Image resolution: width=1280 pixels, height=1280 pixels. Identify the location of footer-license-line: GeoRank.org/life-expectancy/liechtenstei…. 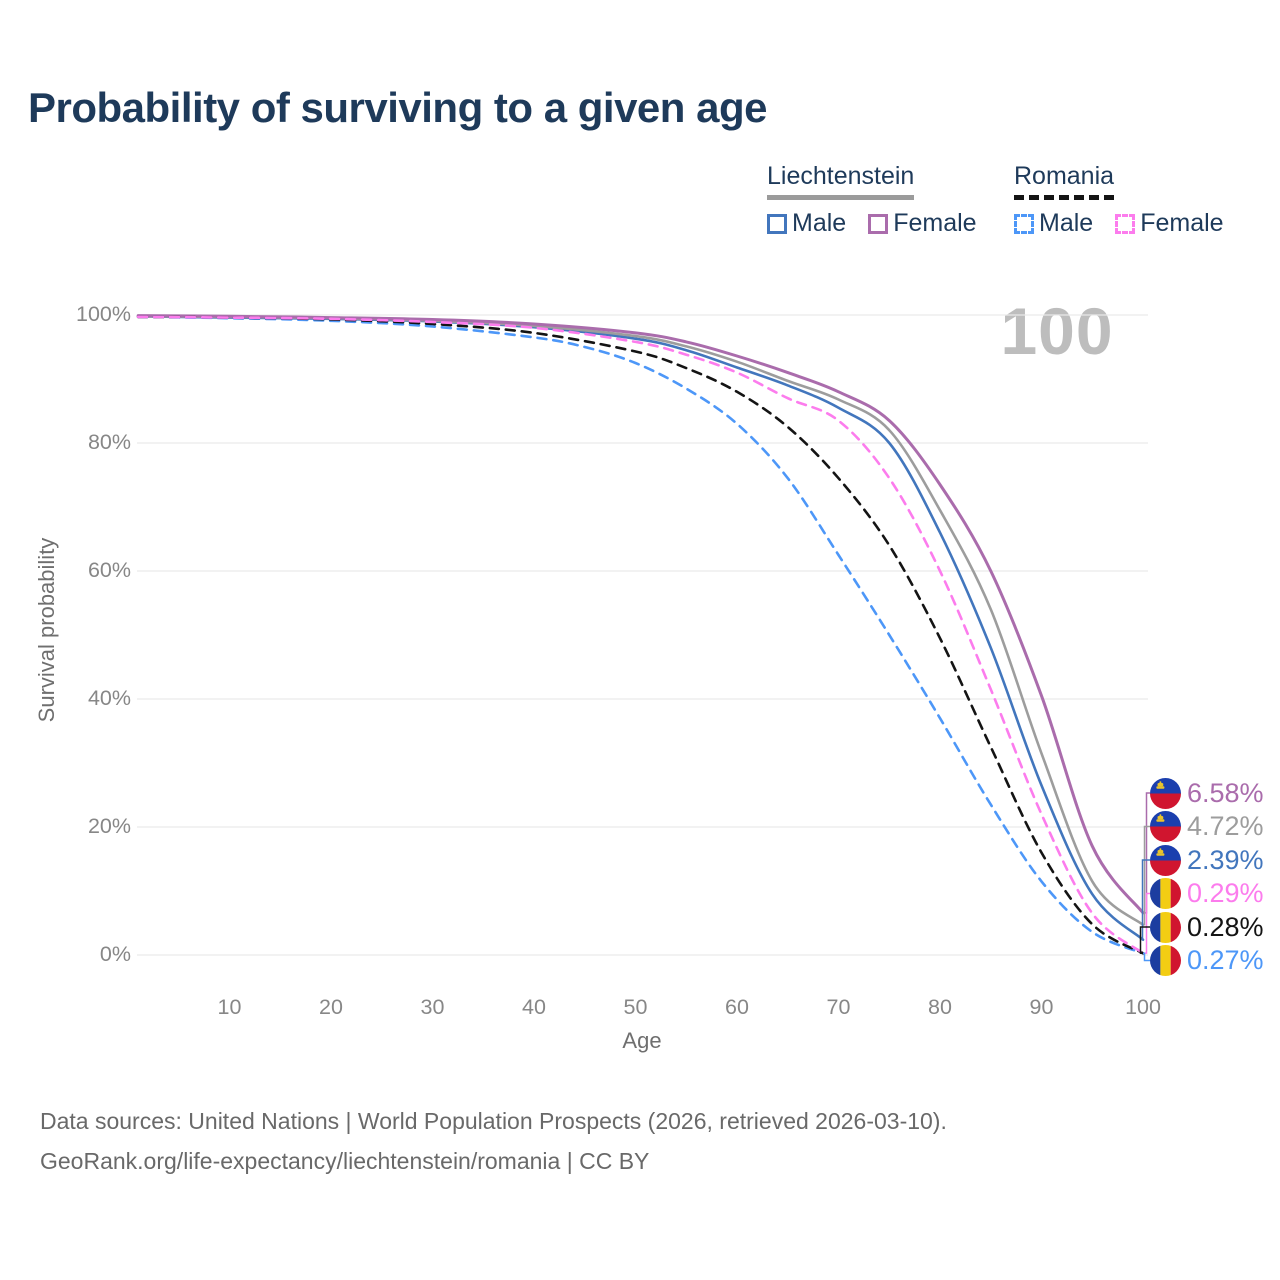
(345, 1161).